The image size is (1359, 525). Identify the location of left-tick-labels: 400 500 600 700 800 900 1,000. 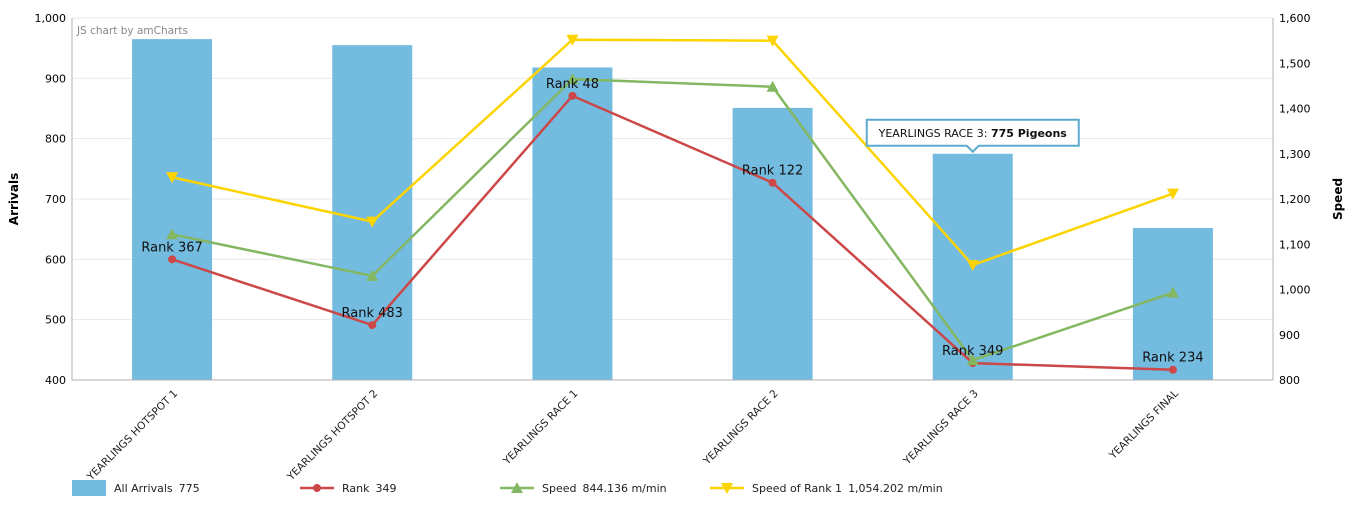
(51, 199).